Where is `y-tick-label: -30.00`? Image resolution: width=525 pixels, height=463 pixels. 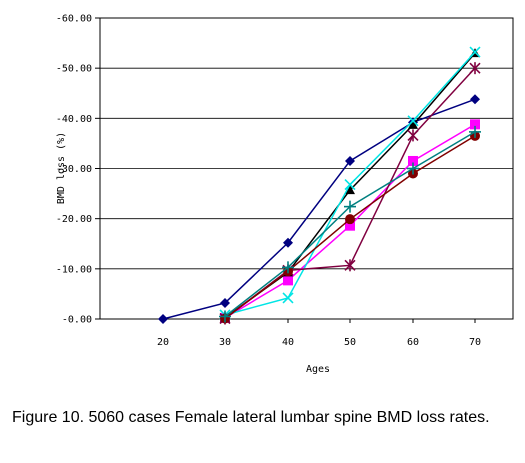
y-tick-label: -30.00 is located at coordinates (74, 169).